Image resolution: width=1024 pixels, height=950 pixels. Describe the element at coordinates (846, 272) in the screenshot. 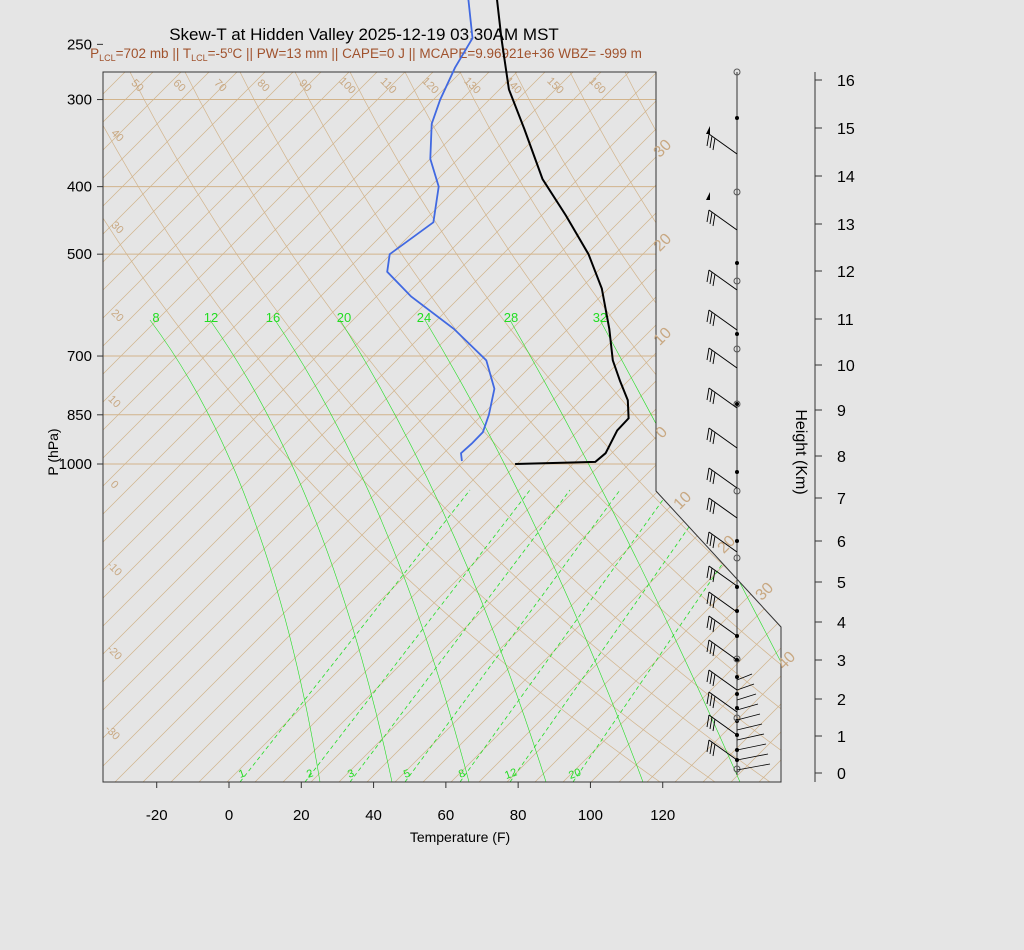

I see `height-tick-label: 12` at that location.